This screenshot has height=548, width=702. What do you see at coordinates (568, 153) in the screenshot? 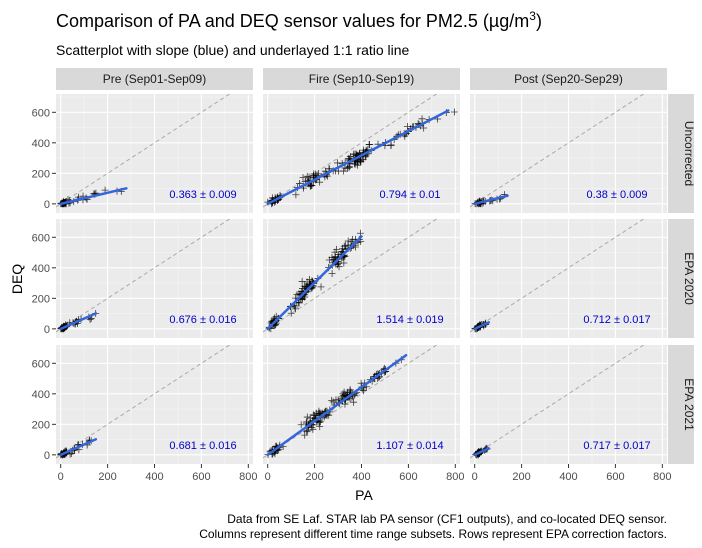
I see `panel: 0.38 ± 0.009` at bounding box center [568, 153].